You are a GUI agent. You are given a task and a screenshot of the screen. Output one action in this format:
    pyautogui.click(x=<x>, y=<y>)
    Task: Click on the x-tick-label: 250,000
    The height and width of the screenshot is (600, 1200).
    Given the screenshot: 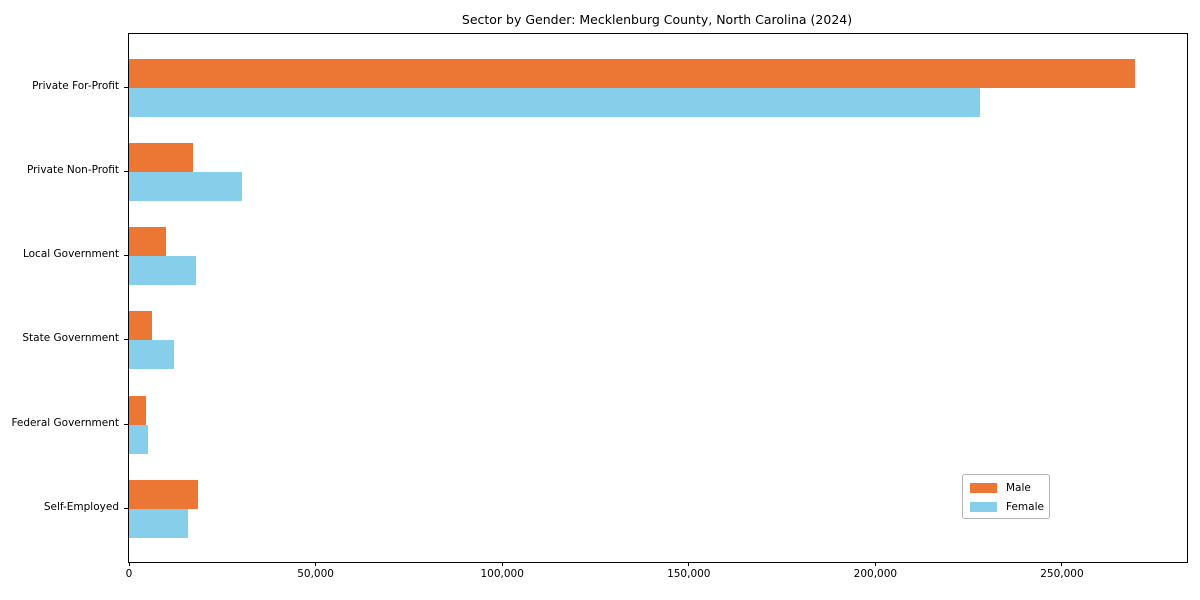 What is the action you would take?
    pyautogui.click(x=1062, y=574)
    